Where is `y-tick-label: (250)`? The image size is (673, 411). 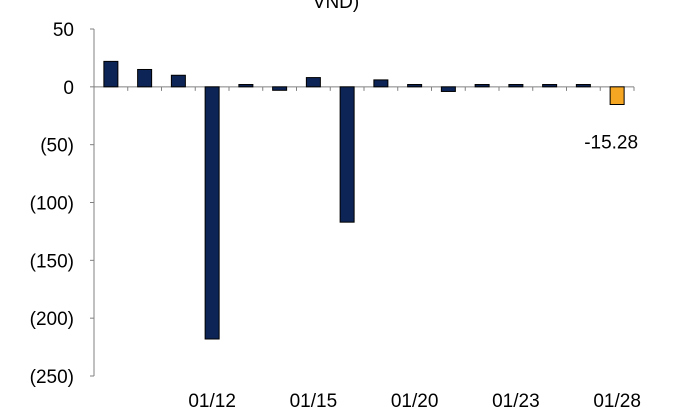
y-tick-label: (250) is located at coordinates (52, 377).